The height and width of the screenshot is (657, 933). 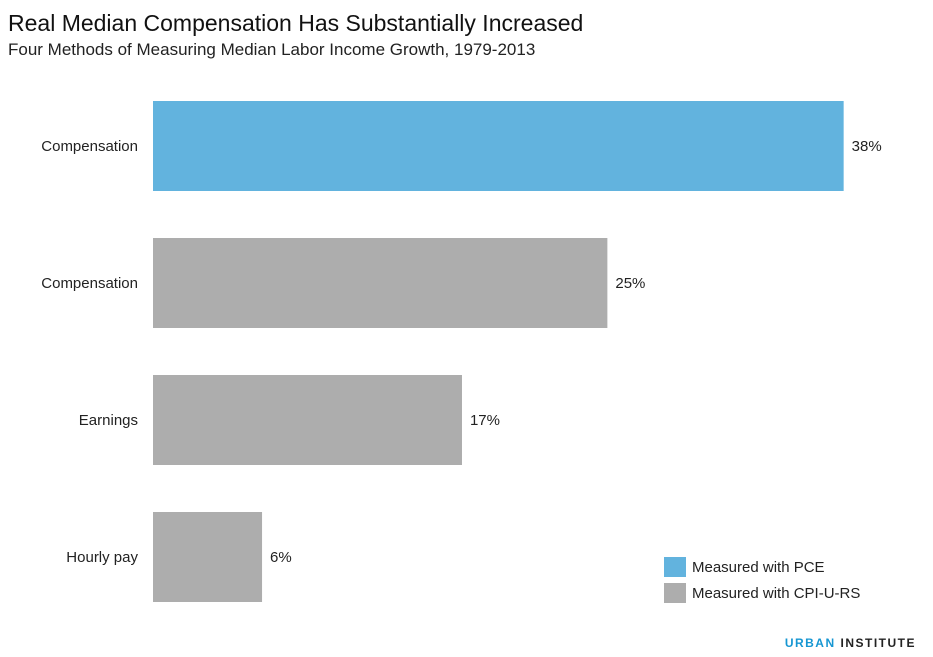 I want to click on category-label-3: Hourly pay, so click(x=102, y=557).